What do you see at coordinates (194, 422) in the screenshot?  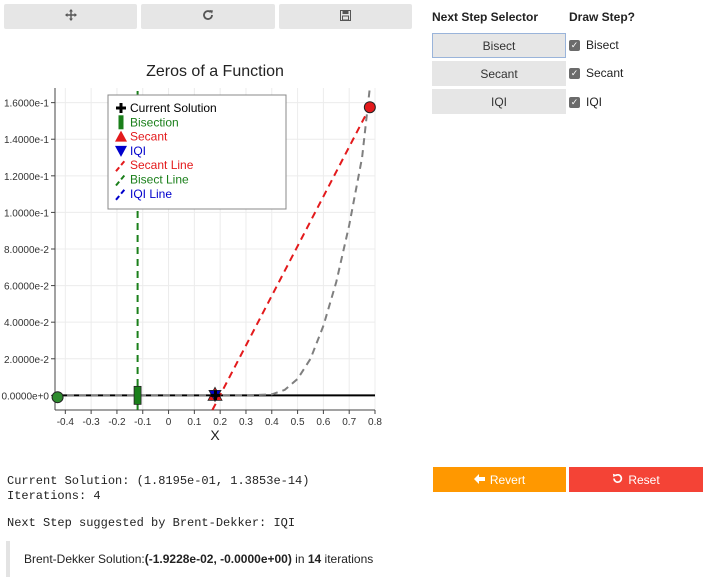 I see `x-tick-label: 0.1` at bounding box center [194, 422].